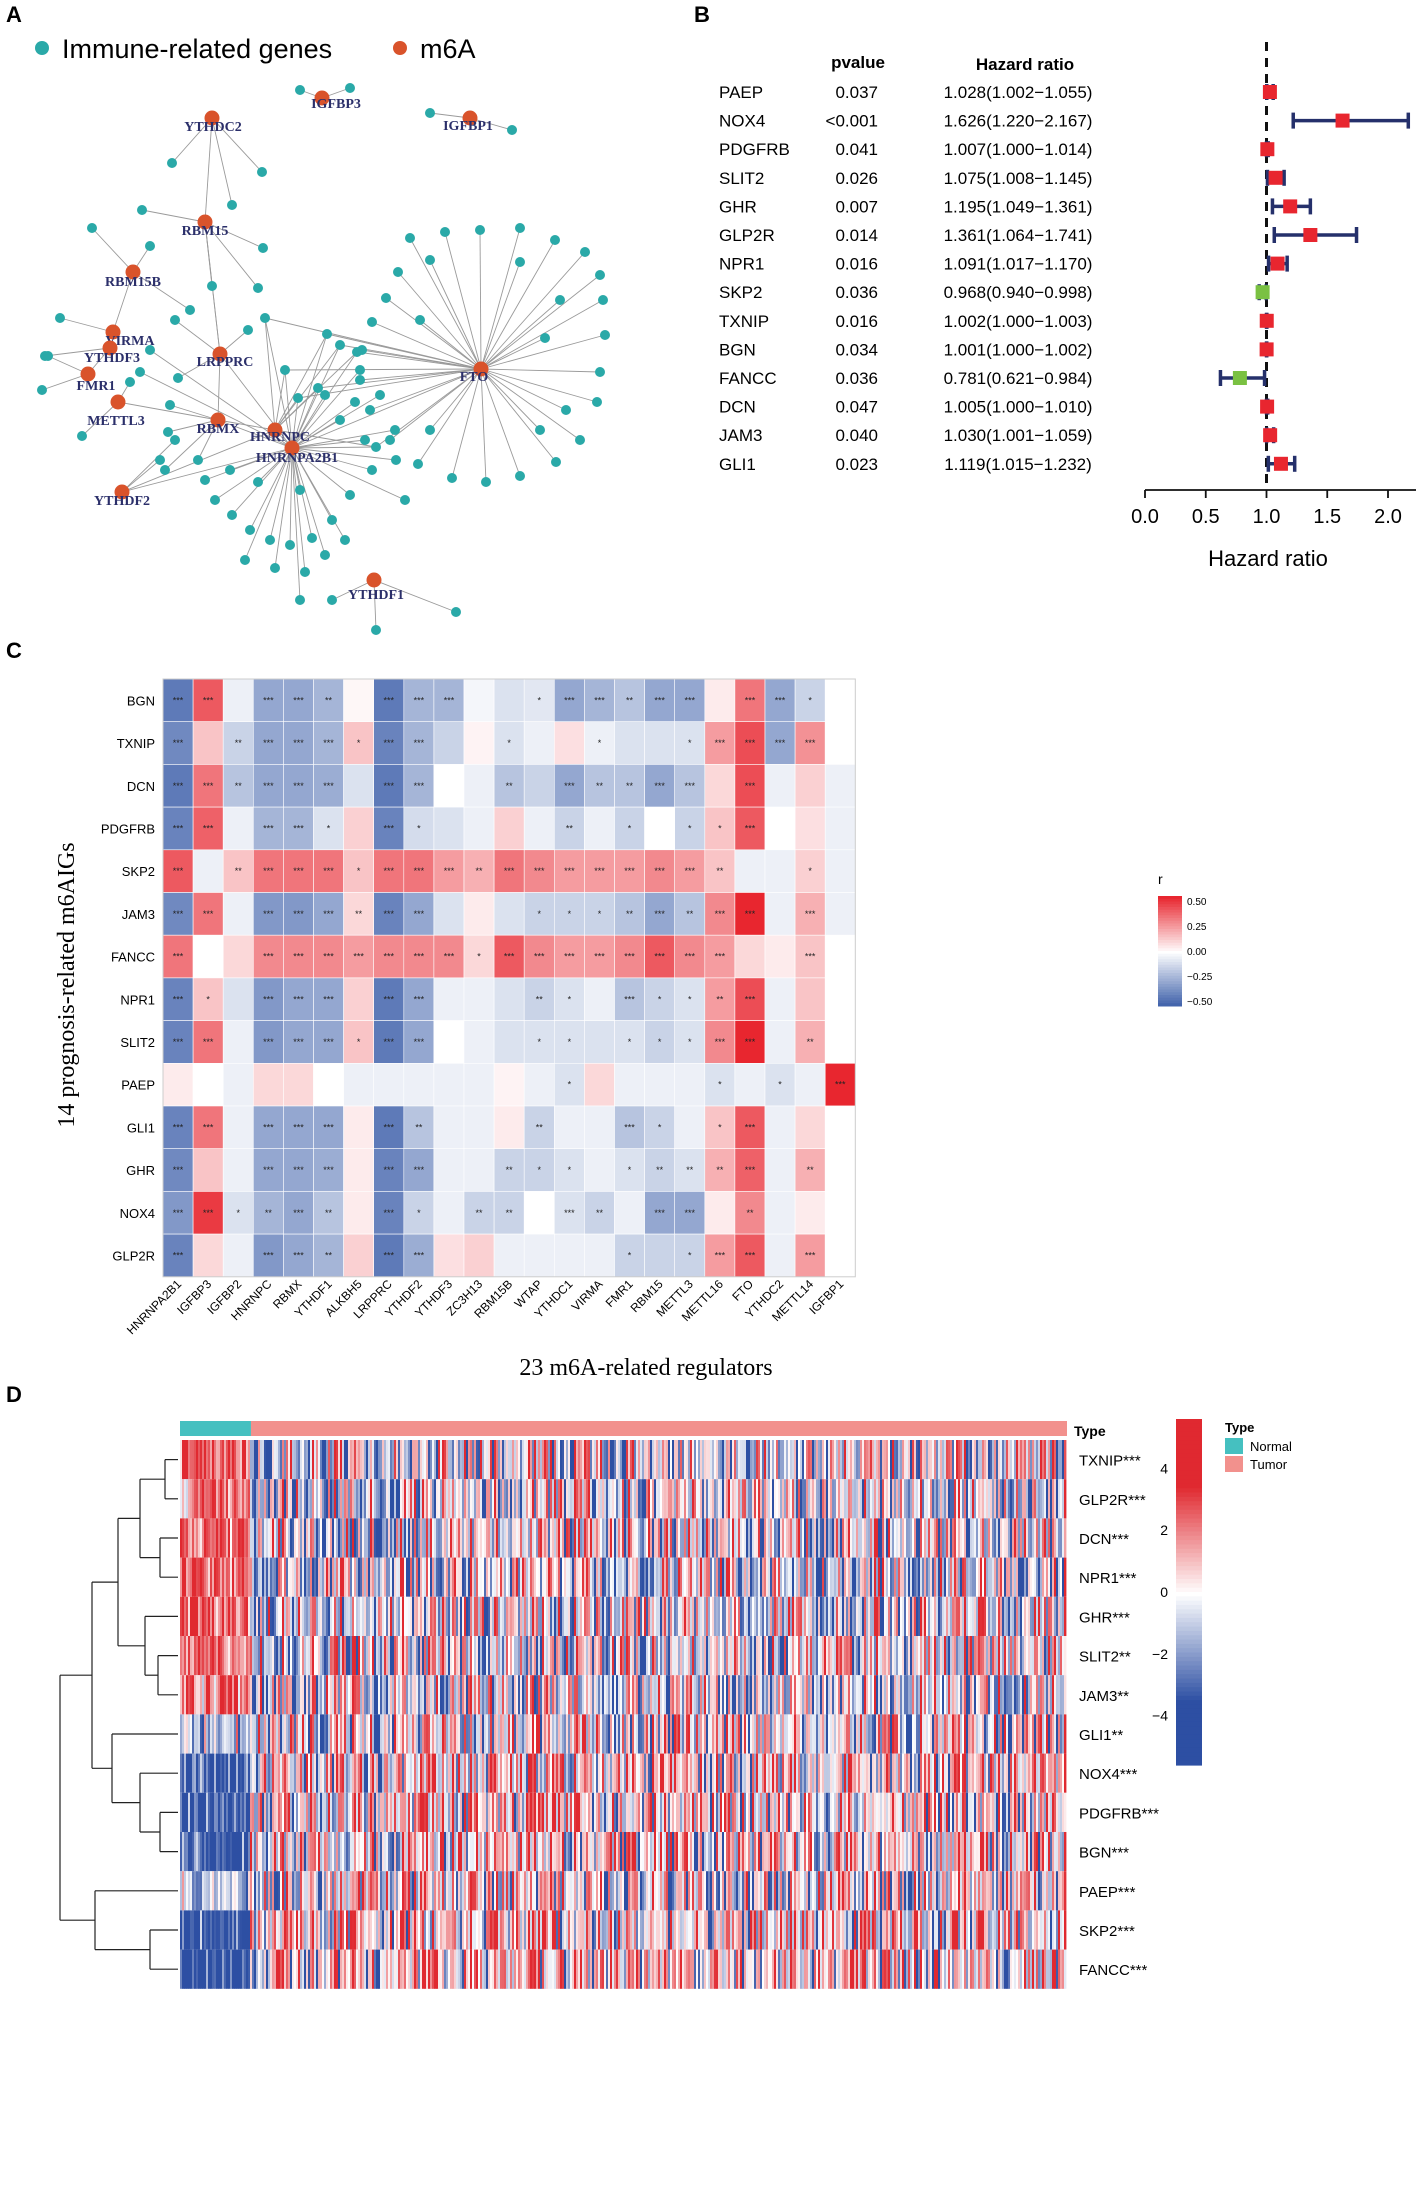  What do you see at coordinates (1200, 977) in the screenshot?
I see `legend-c-tick-label: −0.25` at bounding box center [1200, 977].